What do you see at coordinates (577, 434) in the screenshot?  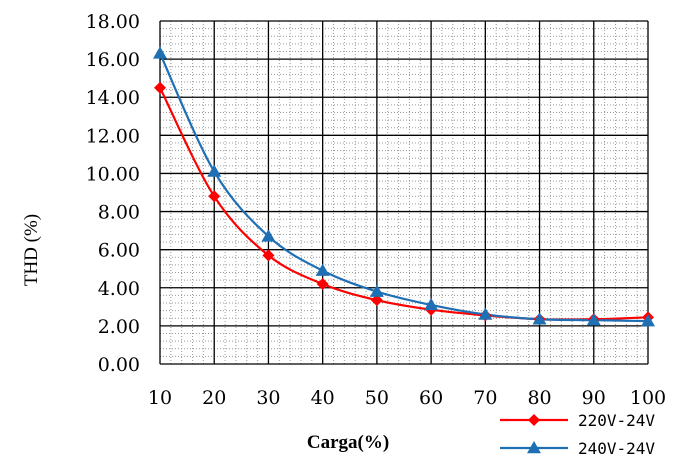 I see `legend: 220V-24V 240V-24V` at bounding box center [577, 434].